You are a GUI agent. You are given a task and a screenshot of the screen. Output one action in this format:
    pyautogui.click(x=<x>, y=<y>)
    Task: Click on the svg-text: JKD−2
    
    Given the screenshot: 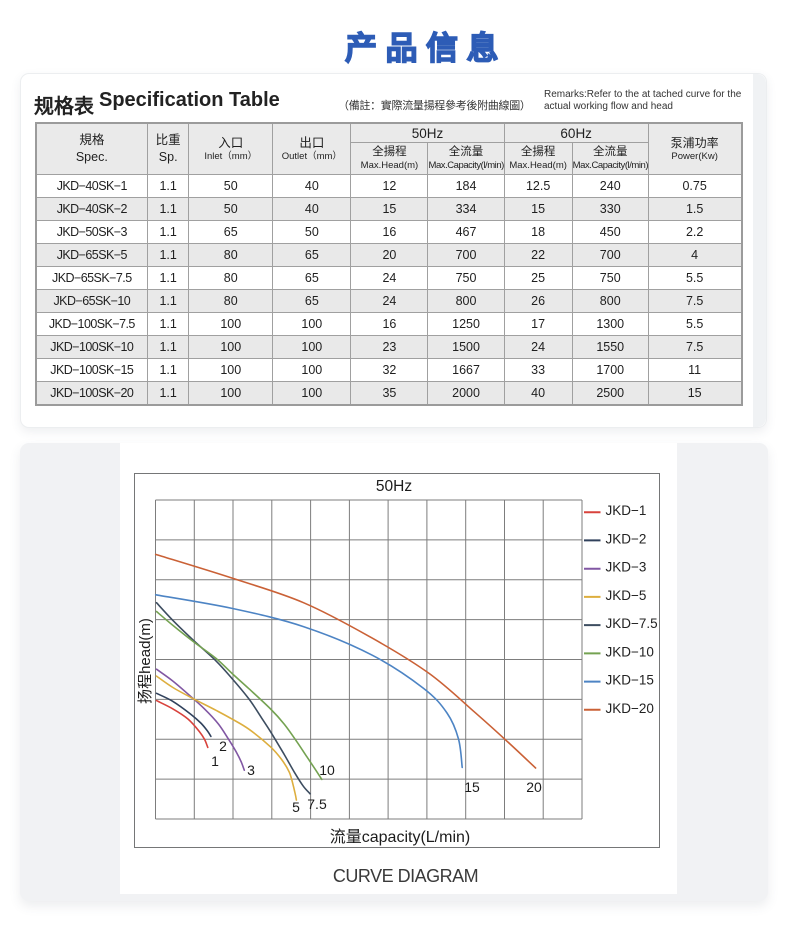 What is the action you would take?
    pyautogui.click(x=625, y=538)
    